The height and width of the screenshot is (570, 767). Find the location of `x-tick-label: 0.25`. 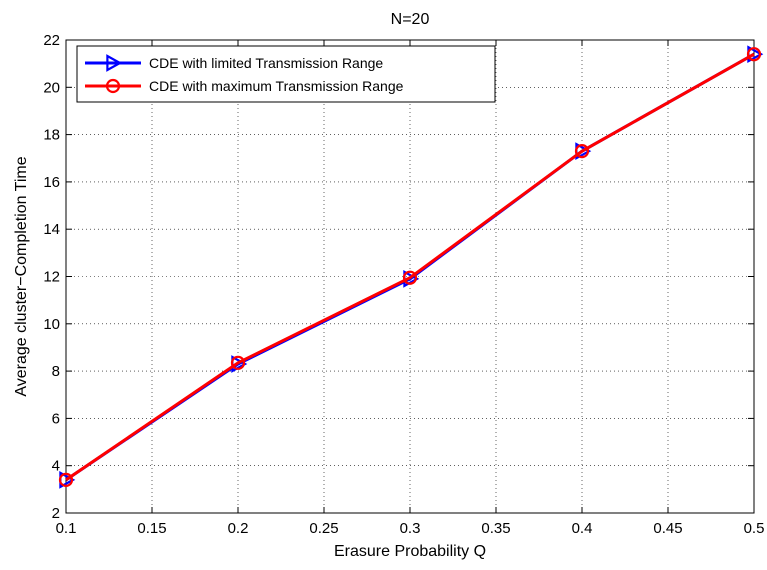

x-tick-label: 0.25 is located at coordinates (323, 528).